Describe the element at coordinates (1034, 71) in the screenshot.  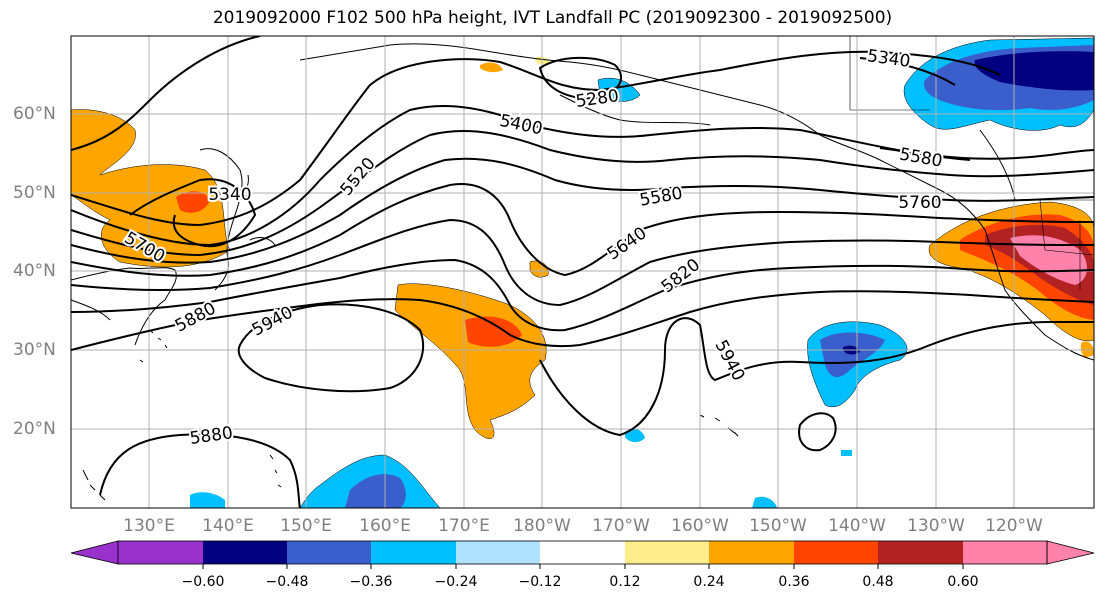
I see `ivt-strongest-negative-nw-canada` at that location.